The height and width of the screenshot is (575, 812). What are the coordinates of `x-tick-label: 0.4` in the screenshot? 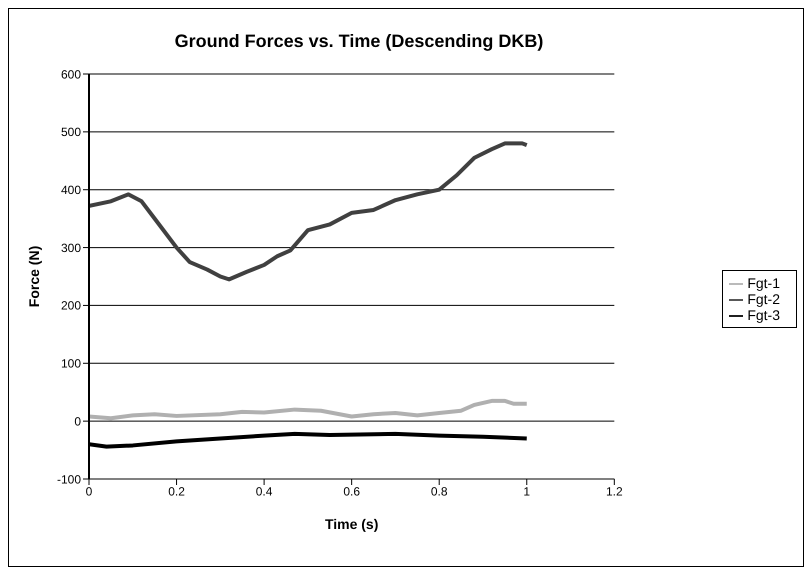 It's located at (264, 491).